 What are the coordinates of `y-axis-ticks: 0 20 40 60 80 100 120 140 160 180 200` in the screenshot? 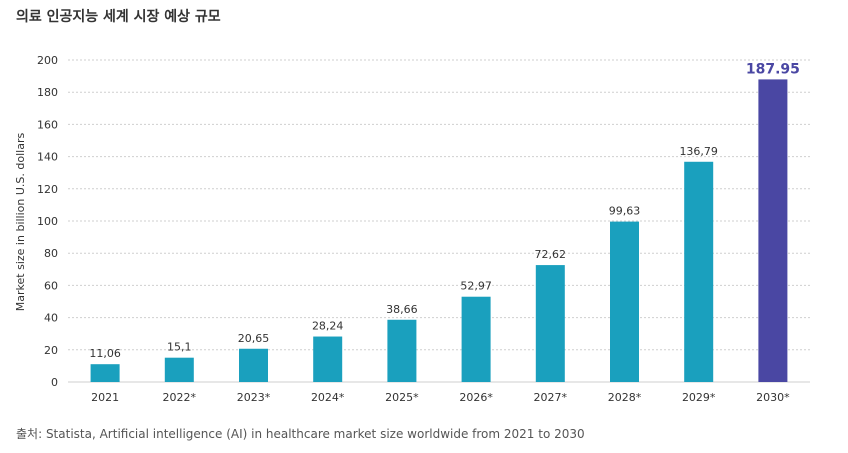 It's located at (47, 221).